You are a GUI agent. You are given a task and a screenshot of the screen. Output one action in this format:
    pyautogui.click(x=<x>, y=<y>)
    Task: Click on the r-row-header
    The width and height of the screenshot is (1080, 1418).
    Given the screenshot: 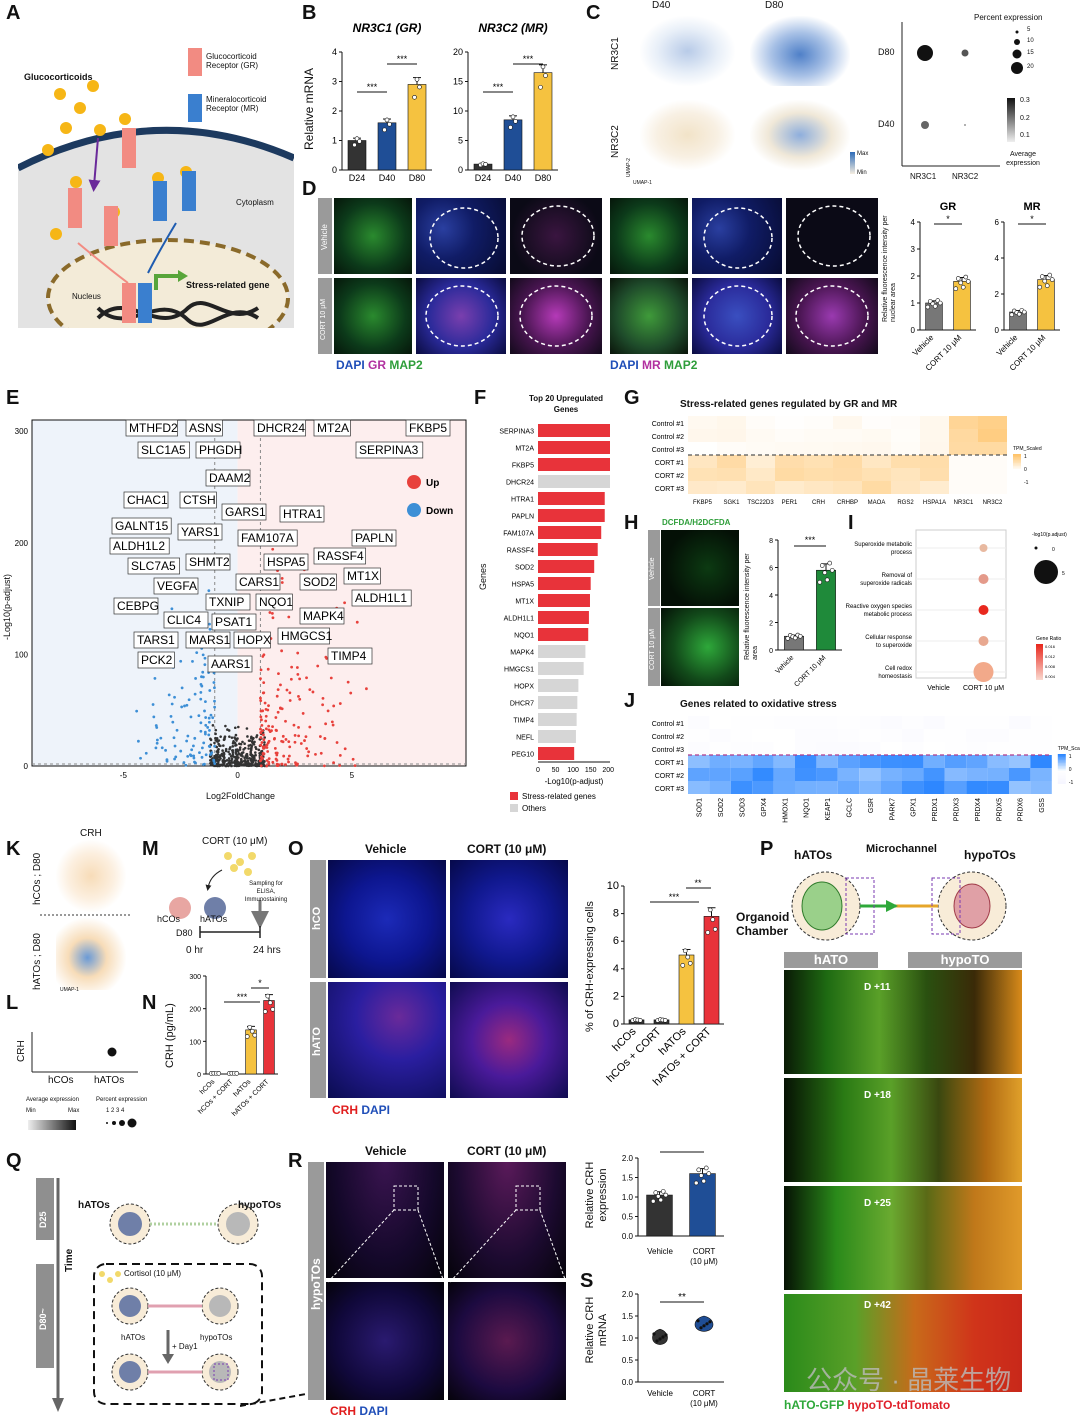 What is the action you would take?
    pyautogui.click(x=316, y=1281)
    